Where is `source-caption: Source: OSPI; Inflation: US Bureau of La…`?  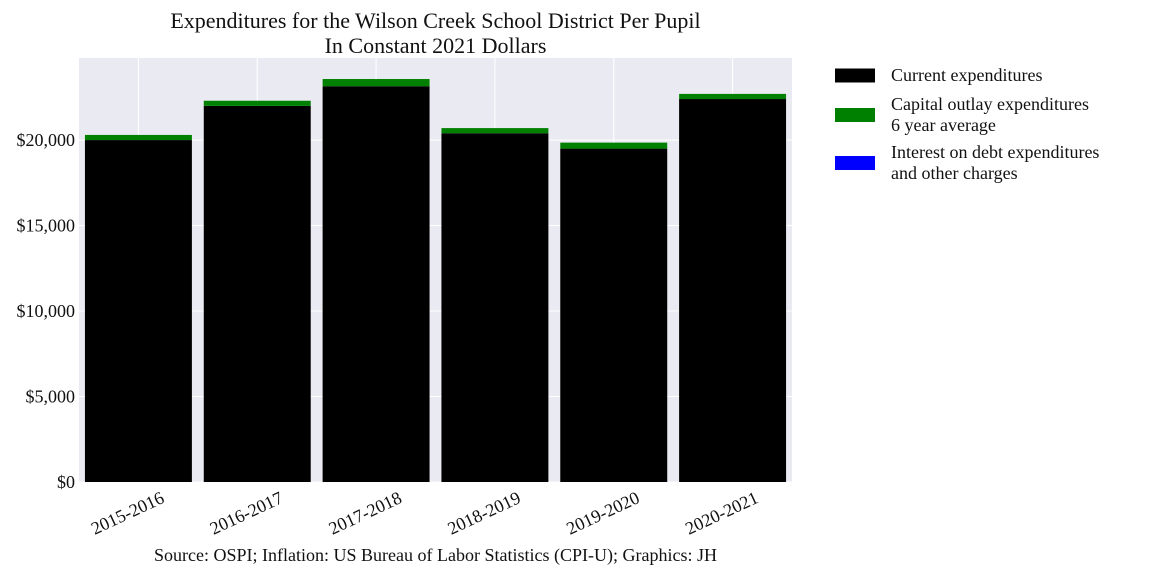
source-caption: Source: OSPI; Inflation: US Bureau of La… is located at coordinates (435, 555).